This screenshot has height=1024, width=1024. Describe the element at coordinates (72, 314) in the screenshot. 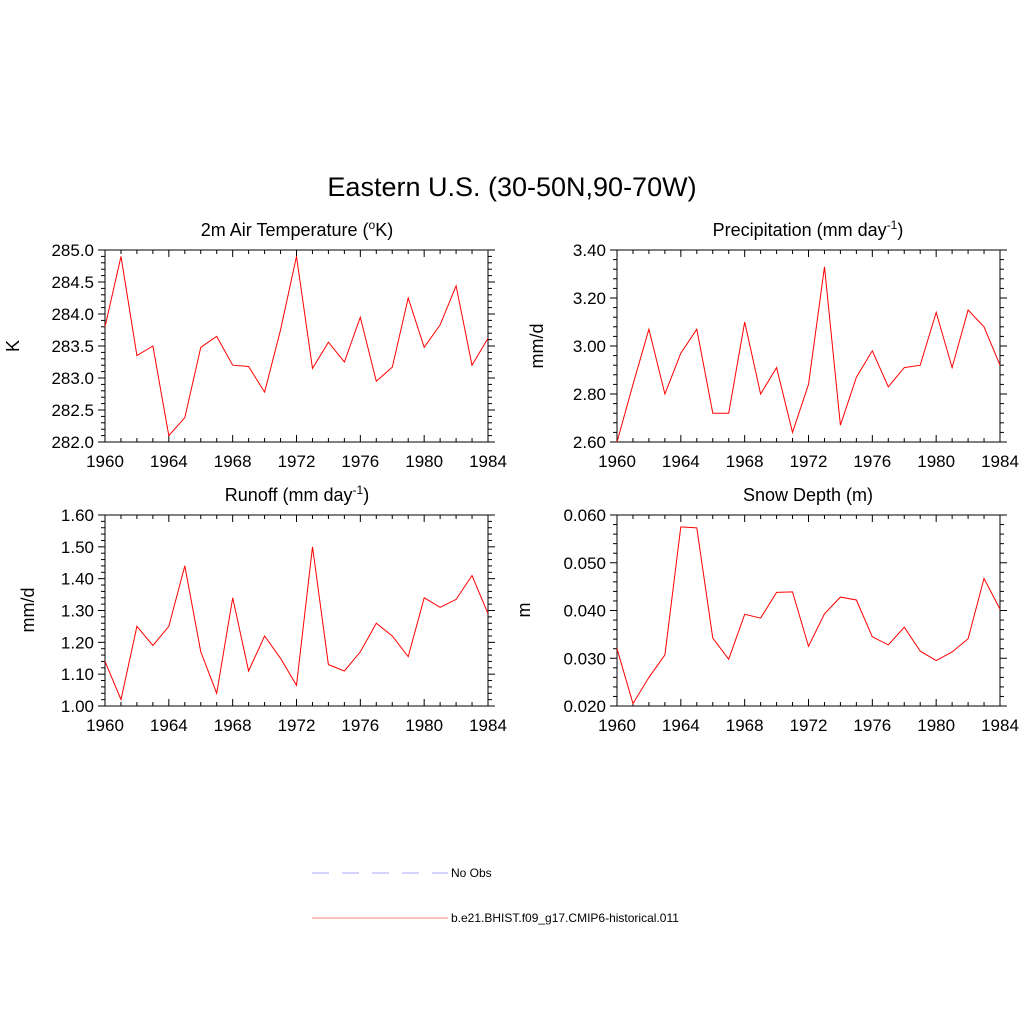

I see `y-tick-label: 284.0` at that location.